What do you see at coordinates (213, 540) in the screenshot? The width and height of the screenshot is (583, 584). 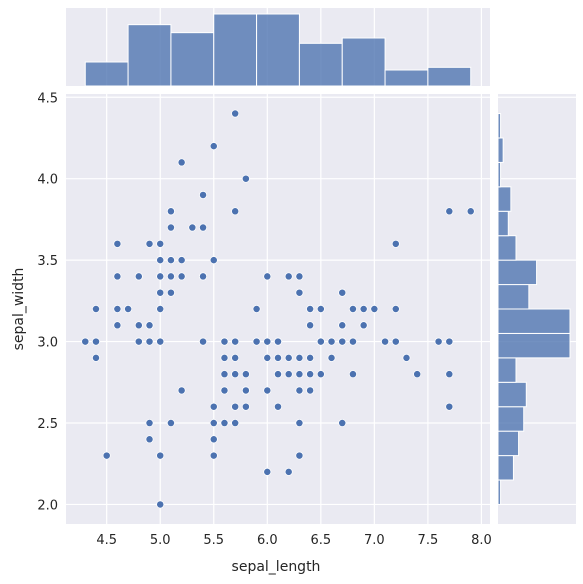 I see `x-tick-label: 5.5` at bounding box center [213, 540].